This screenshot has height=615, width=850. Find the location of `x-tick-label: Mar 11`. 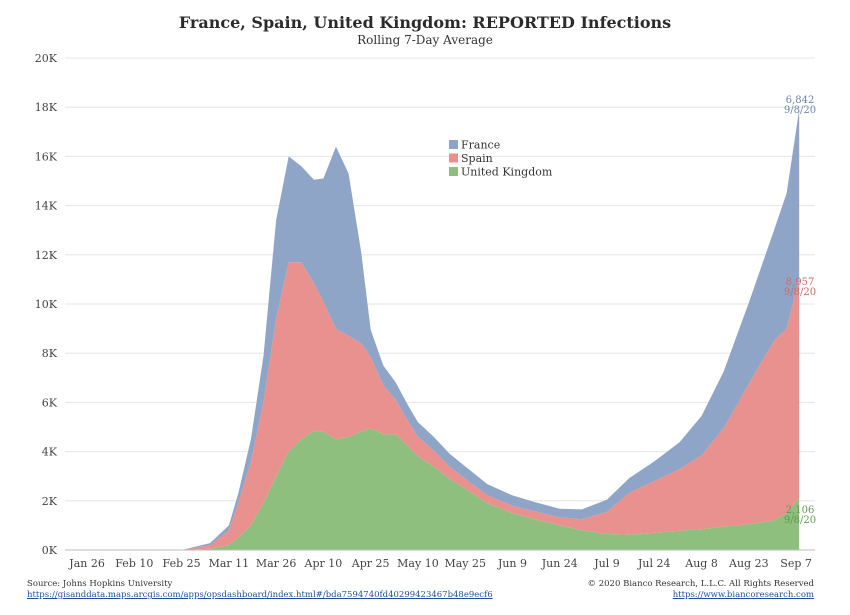

x-tick-label: Mar 11 is located at coordinates (229, 563).